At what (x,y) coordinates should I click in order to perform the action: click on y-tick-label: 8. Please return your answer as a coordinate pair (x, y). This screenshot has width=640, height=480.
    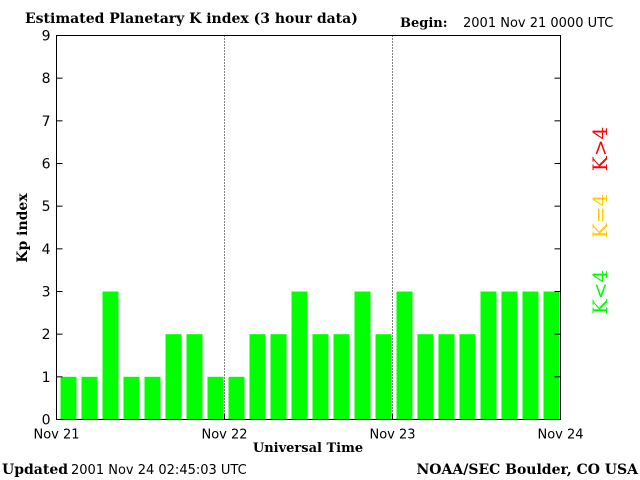
    Looking at the image, I should click on (46, 79).